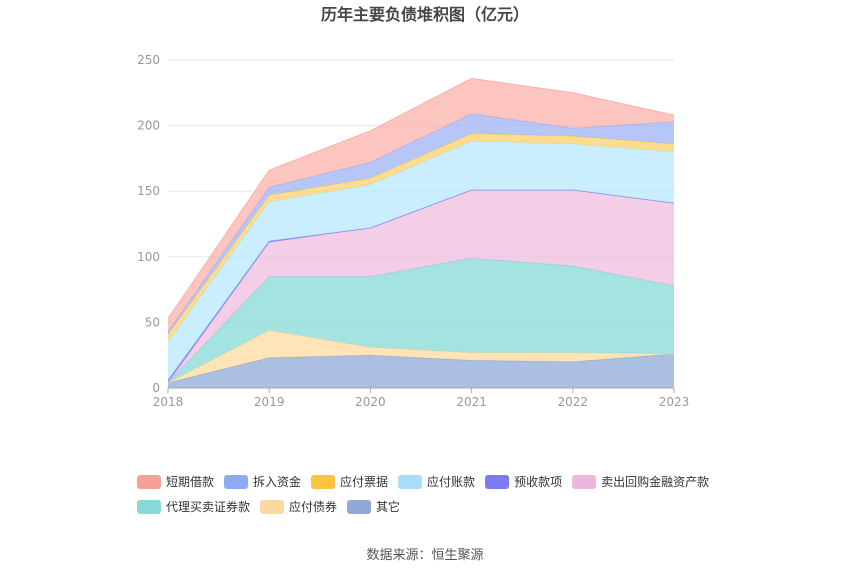  I want to click on legend-label: 代理买卖证券款, so click(208, 506).